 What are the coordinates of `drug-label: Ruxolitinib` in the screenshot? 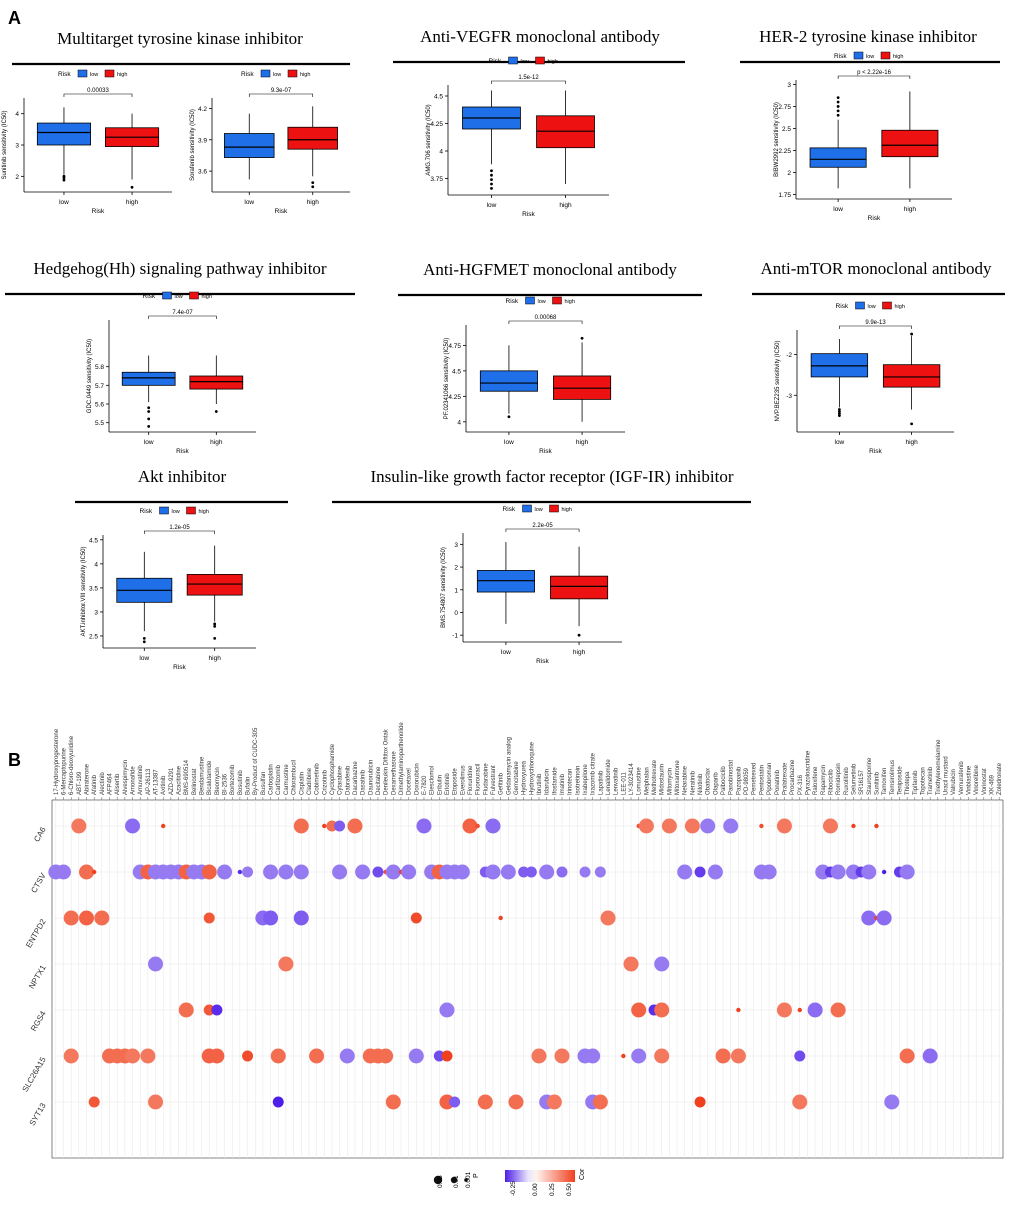 It's located at (847, 781).